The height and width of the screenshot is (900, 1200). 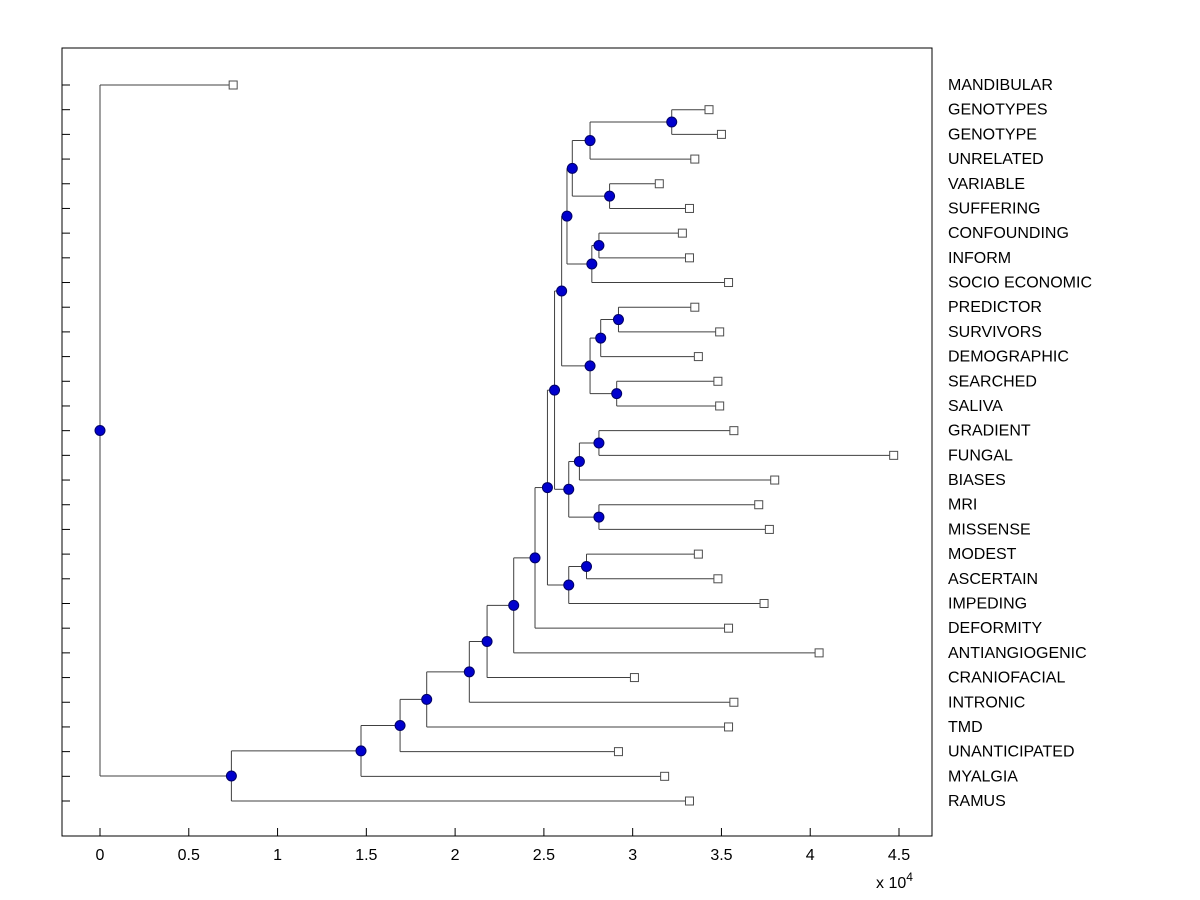 What do you see at coordinates (965, 727) in the screenshot?
I see `leaf-label: TMD` at bounding box center [965, 727].